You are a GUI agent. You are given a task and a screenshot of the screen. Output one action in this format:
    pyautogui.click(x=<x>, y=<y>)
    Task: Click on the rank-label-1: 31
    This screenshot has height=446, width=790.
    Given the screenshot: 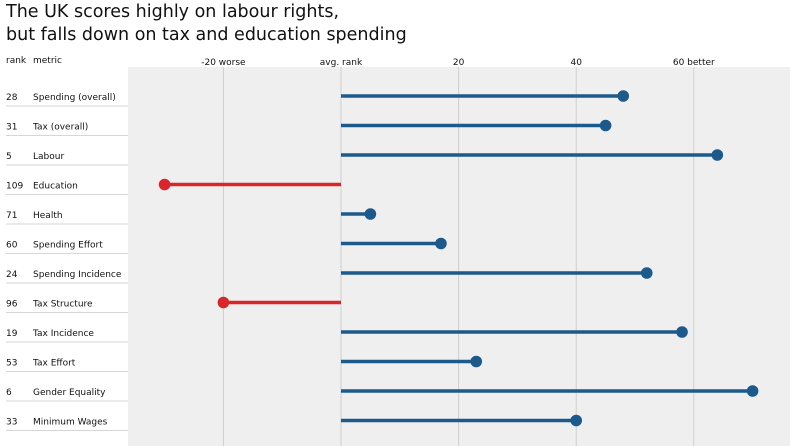 What is the action you would take?
    pyautogui.click(x=11, y=128)
    